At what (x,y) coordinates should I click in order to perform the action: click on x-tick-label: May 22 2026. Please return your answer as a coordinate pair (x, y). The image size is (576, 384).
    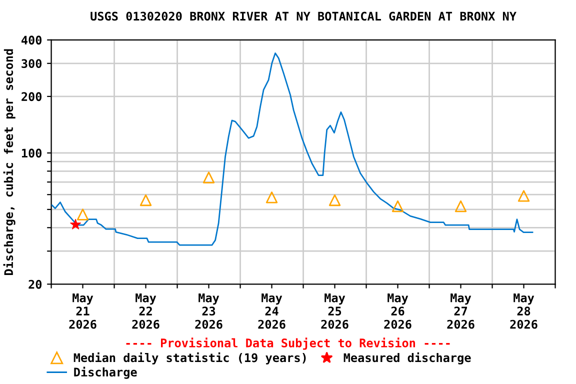
    Looking at the image, I should click on (146, 311).